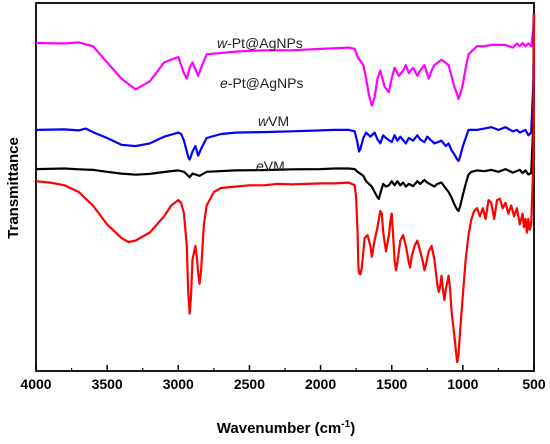  What do you see at coordinates (273, 121) in the screenshot?
I see `series-label: wVM` at bounding box center [273, 121].